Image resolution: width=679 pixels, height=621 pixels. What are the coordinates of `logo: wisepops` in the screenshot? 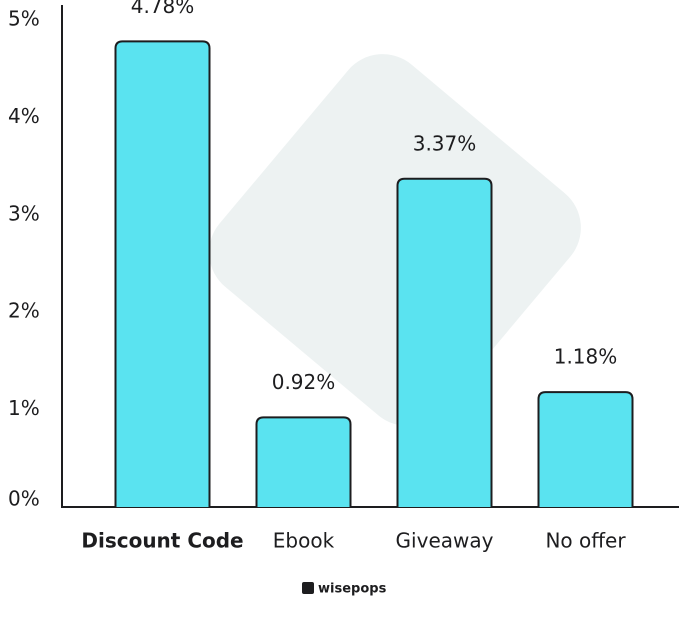 It's located at (344, 589).